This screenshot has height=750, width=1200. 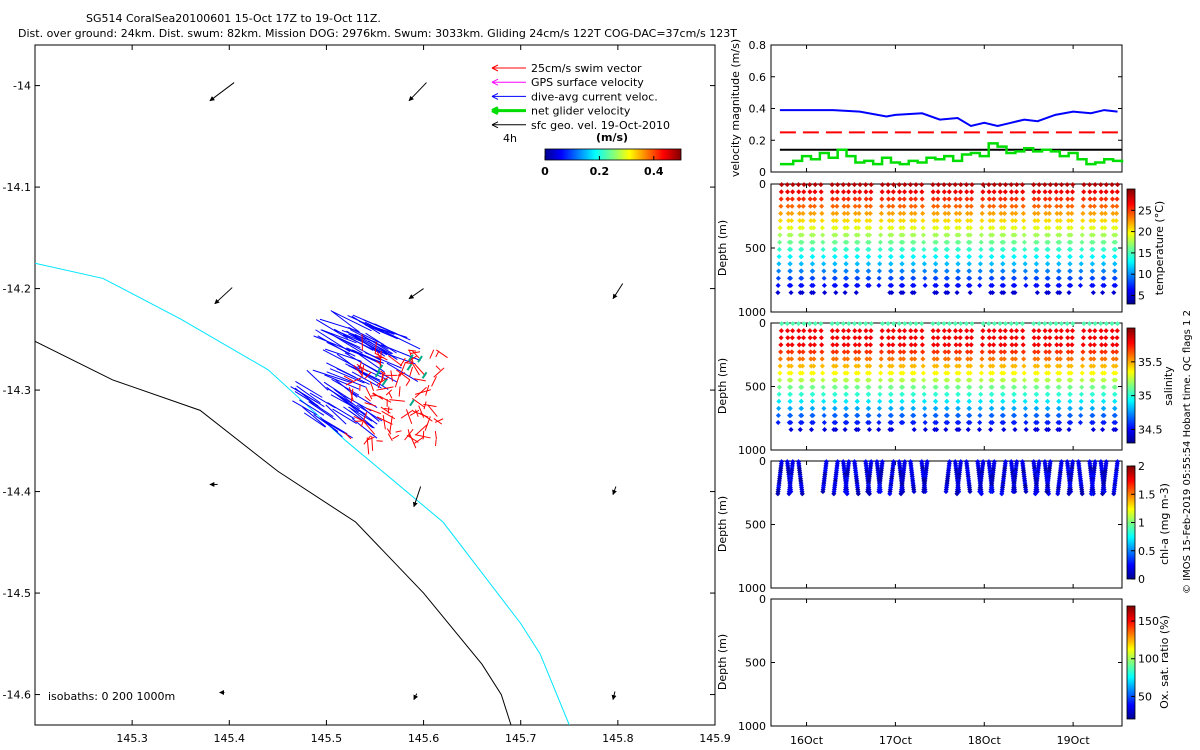 What do you see at coordinates (985, 740) in the screenshot?
I see `xtick-label: 18Oct` at bounding box center [985, 740].